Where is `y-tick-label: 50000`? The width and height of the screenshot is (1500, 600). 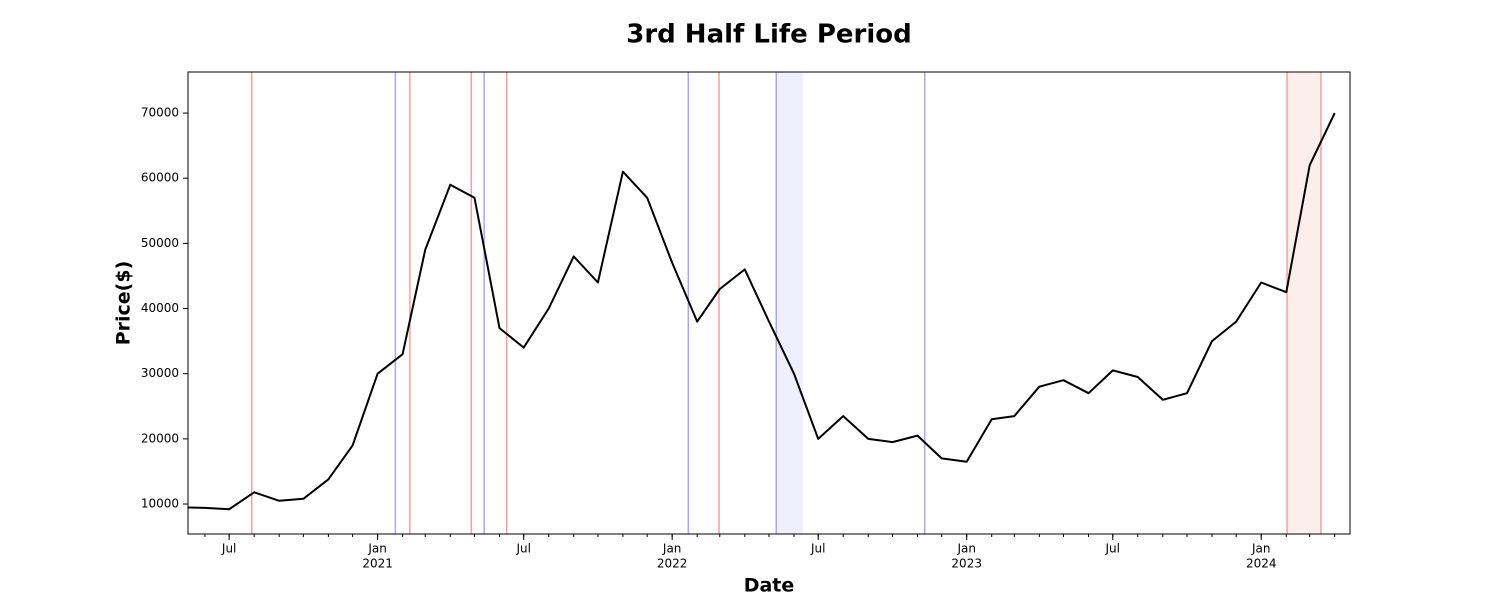
y-tick-label: 50000 is located at coordinates (160, 243).